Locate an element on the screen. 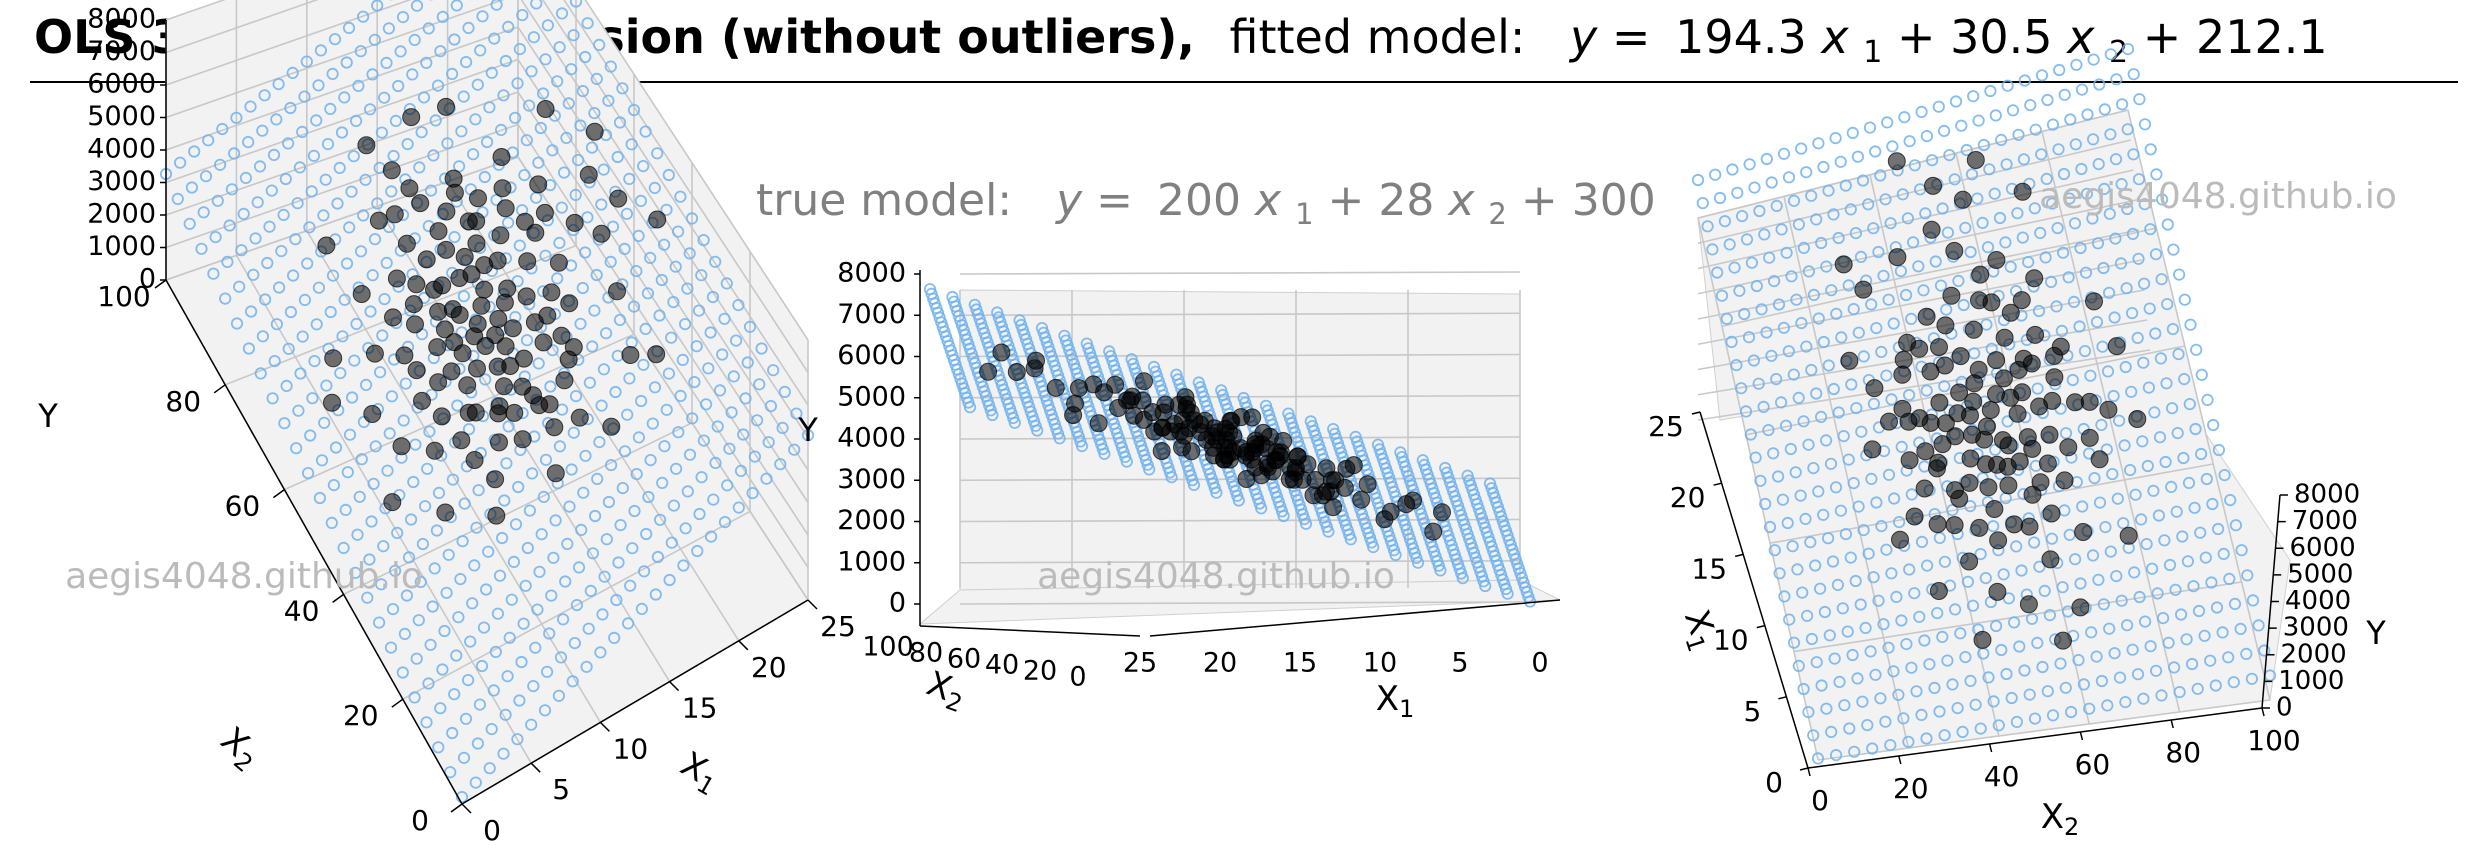  x1-tick-label: 15 is located at coordinates (1300, 663).